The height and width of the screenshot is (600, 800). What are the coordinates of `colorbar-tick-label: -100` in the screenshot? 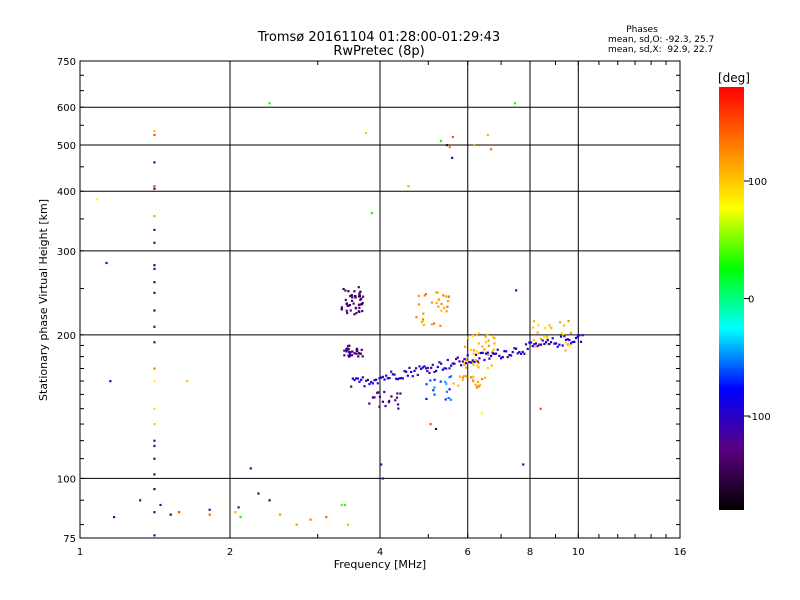 It's located at (759, 417).